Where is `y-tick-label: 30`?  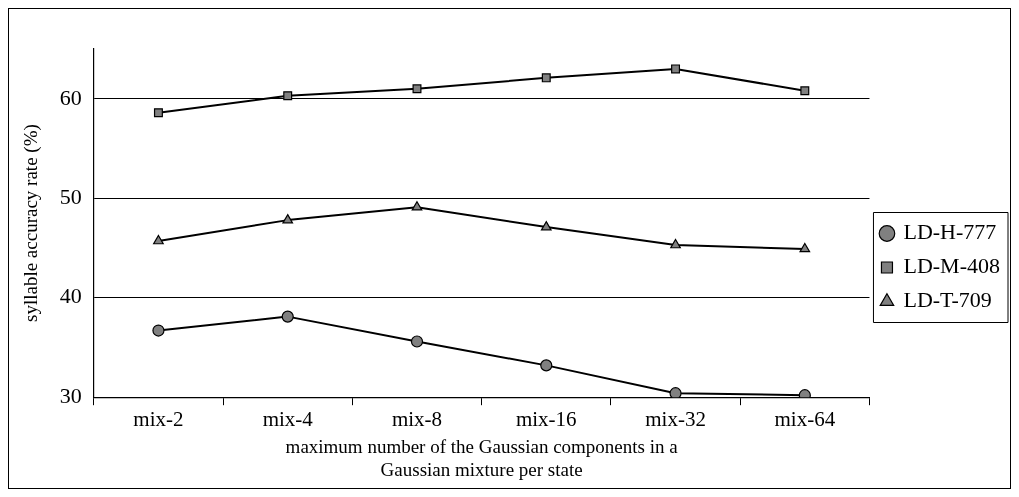 y-tick-label: 30 is located at coordinates (70, 395).